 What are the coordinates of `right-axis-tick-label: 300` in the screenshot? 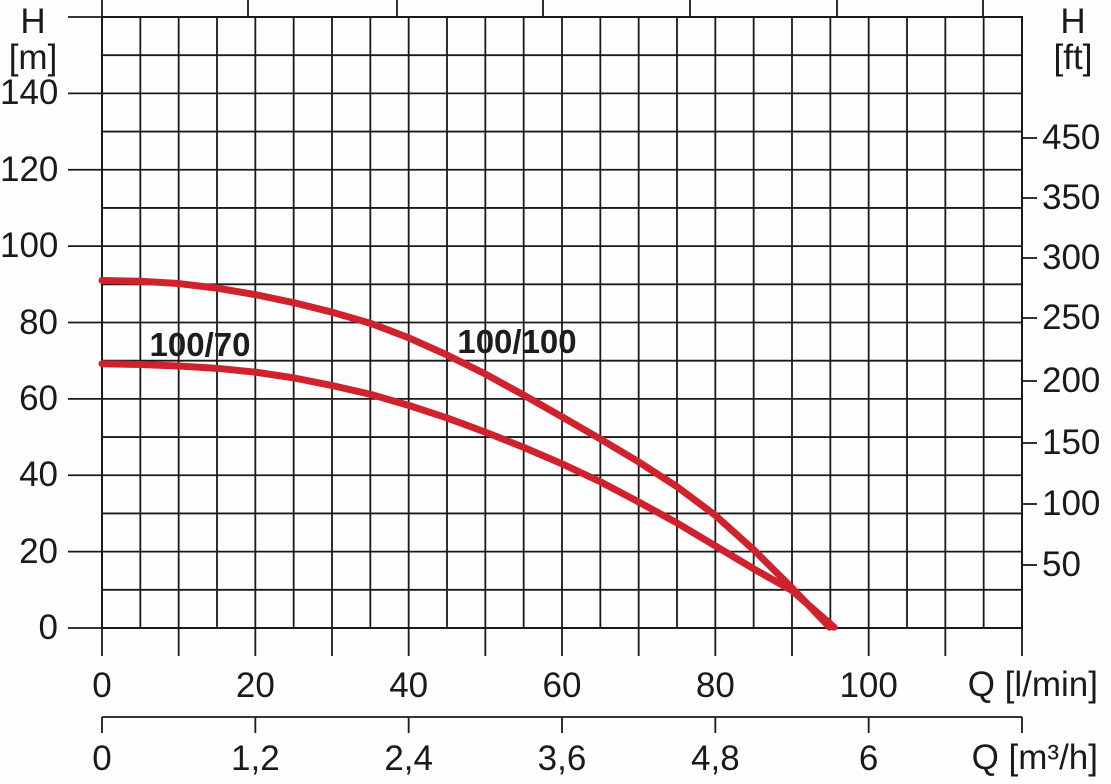 It's located at (1071, 257).